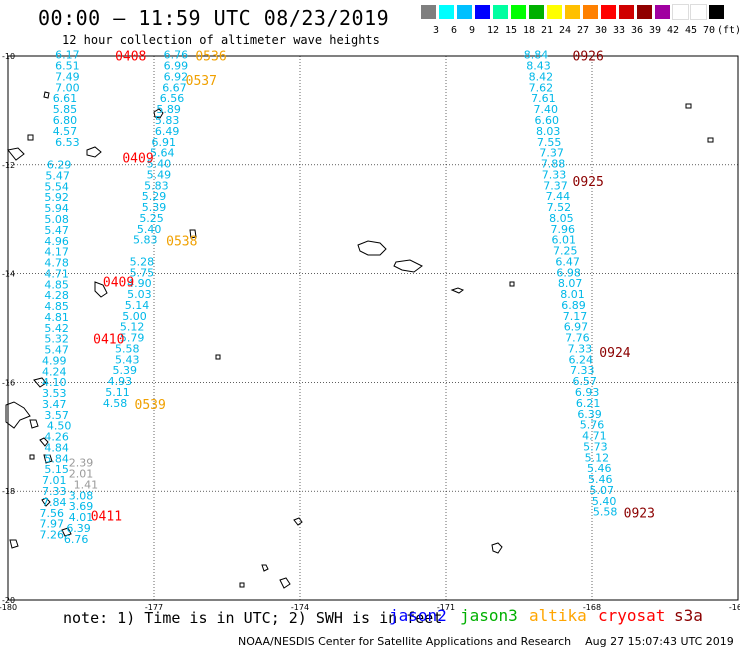 The height and width of the screenshot is (650, 740). Describe the element at coordinates (8, 607) in the screenshot. I see `lon-tick-label: -180` at that location.